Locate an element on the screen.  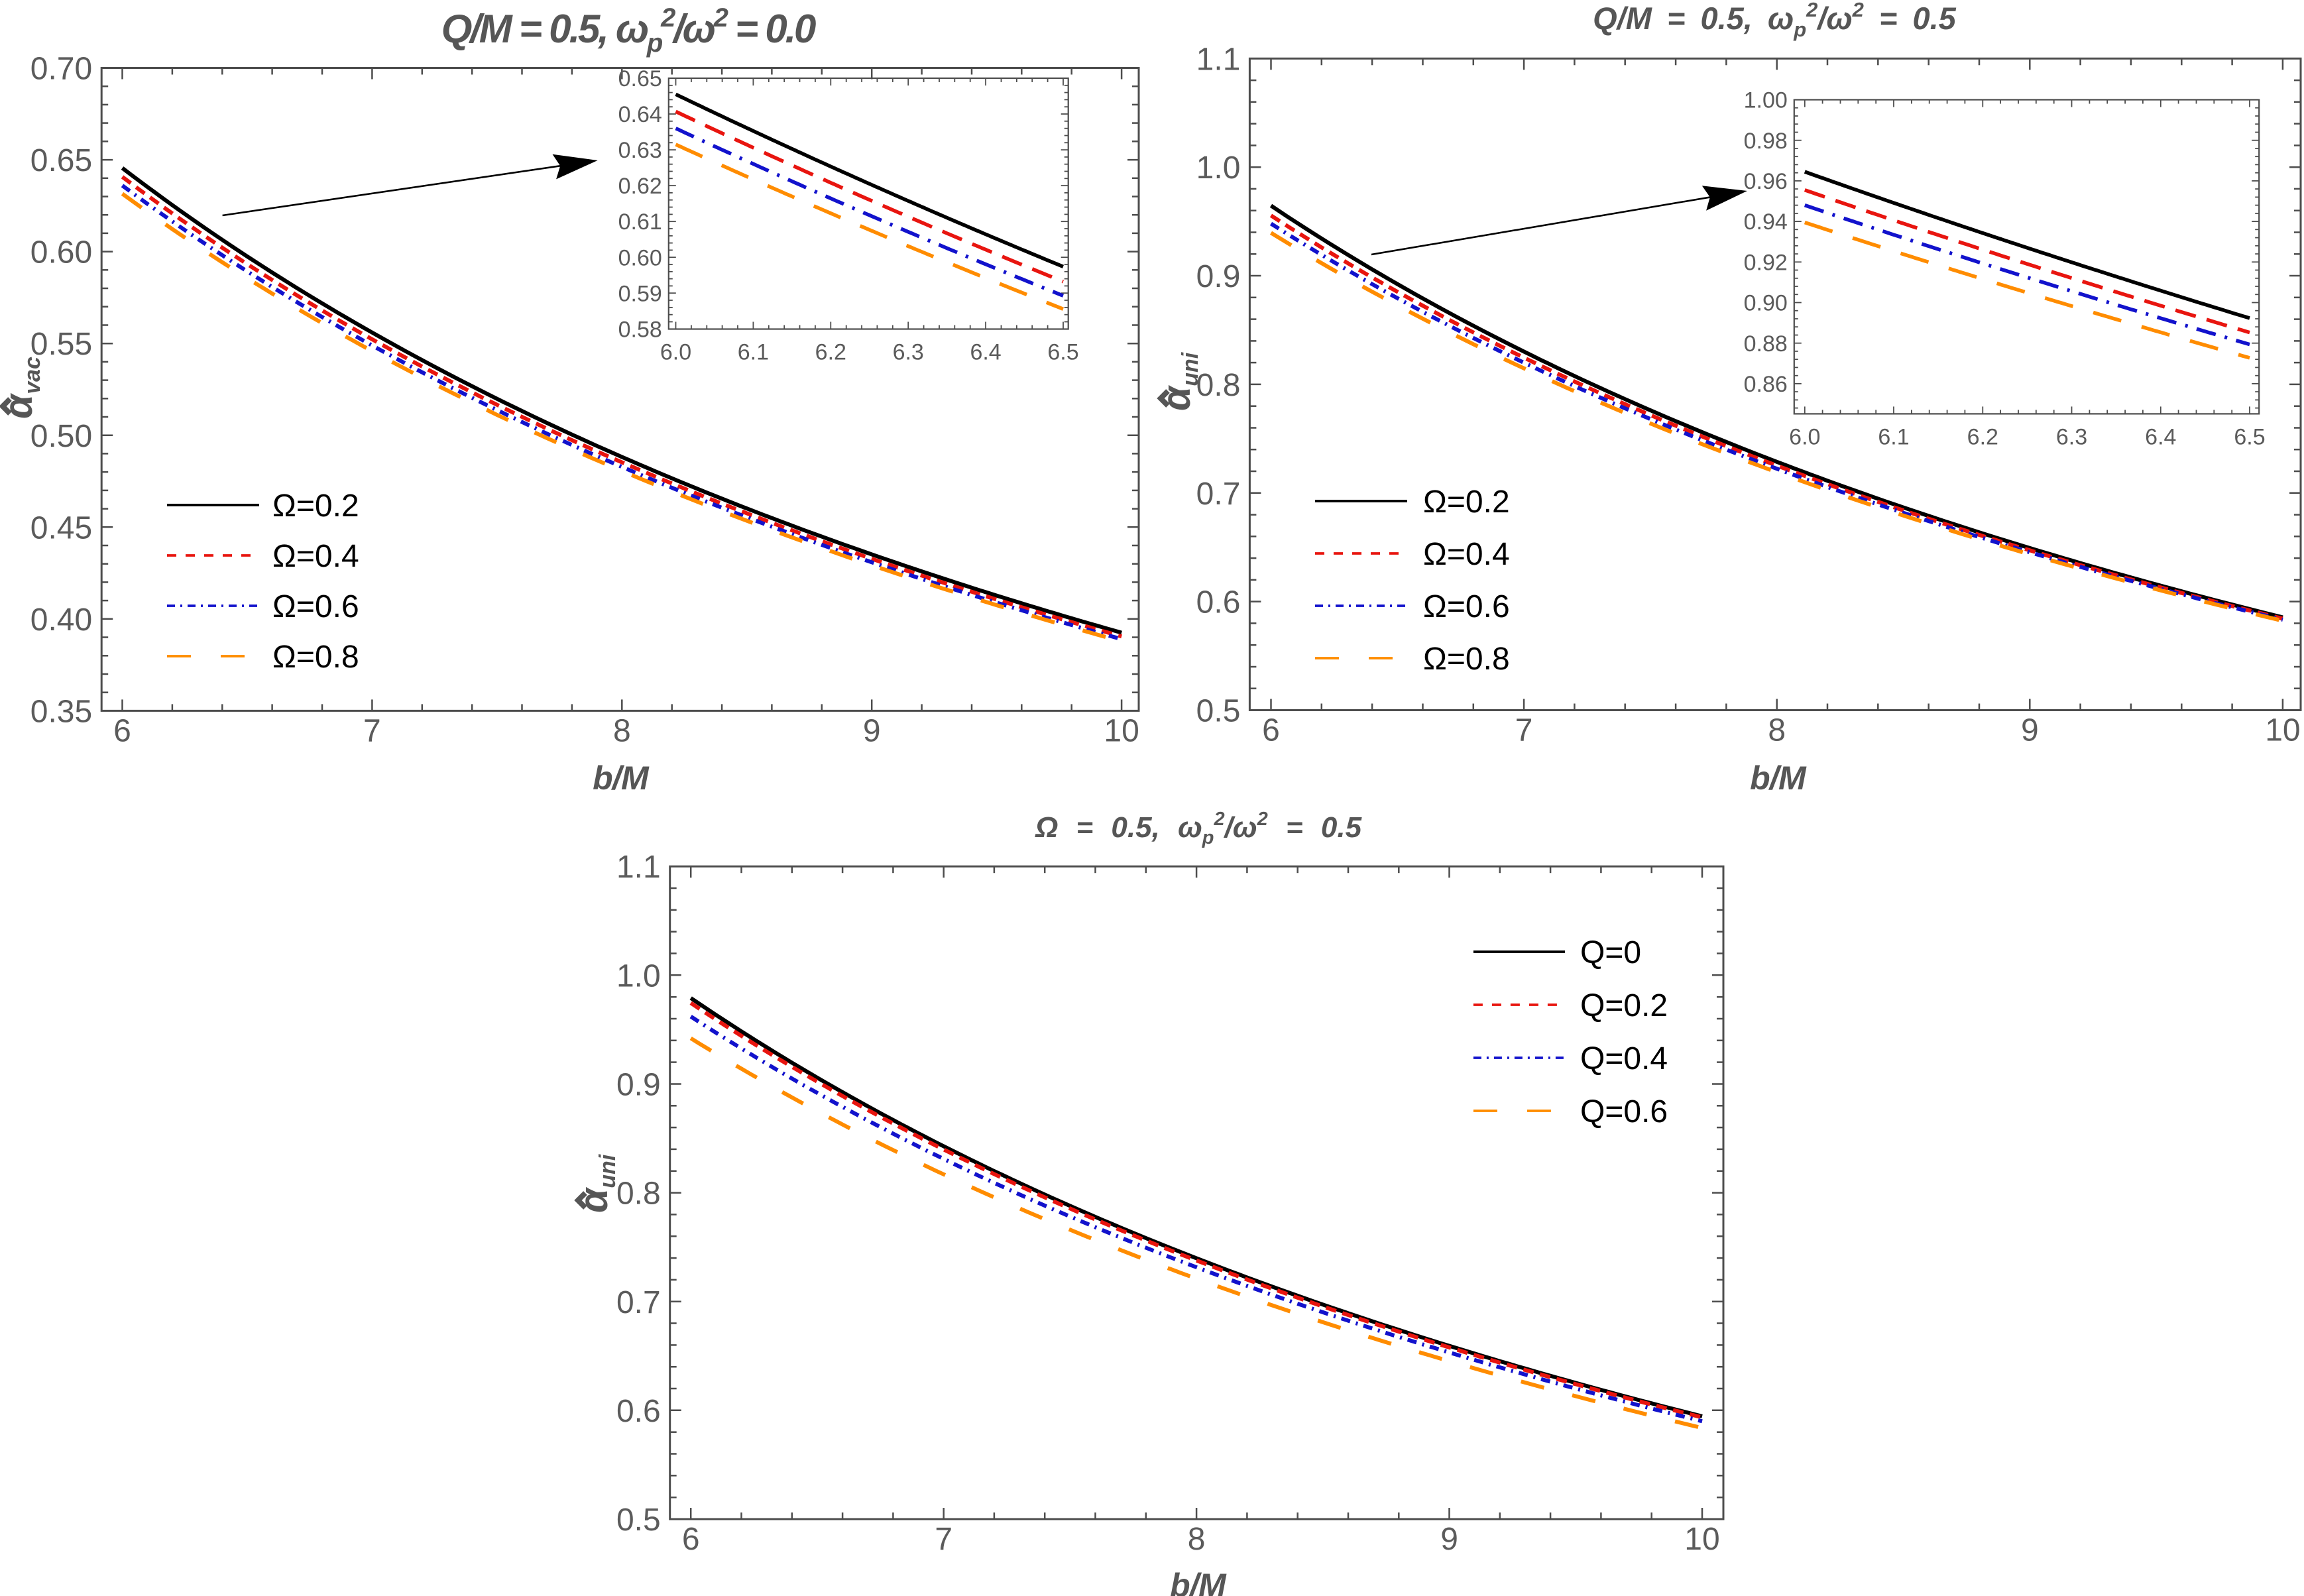
svg-text: Q=0.4 is located at coordinates (1624, 1058).